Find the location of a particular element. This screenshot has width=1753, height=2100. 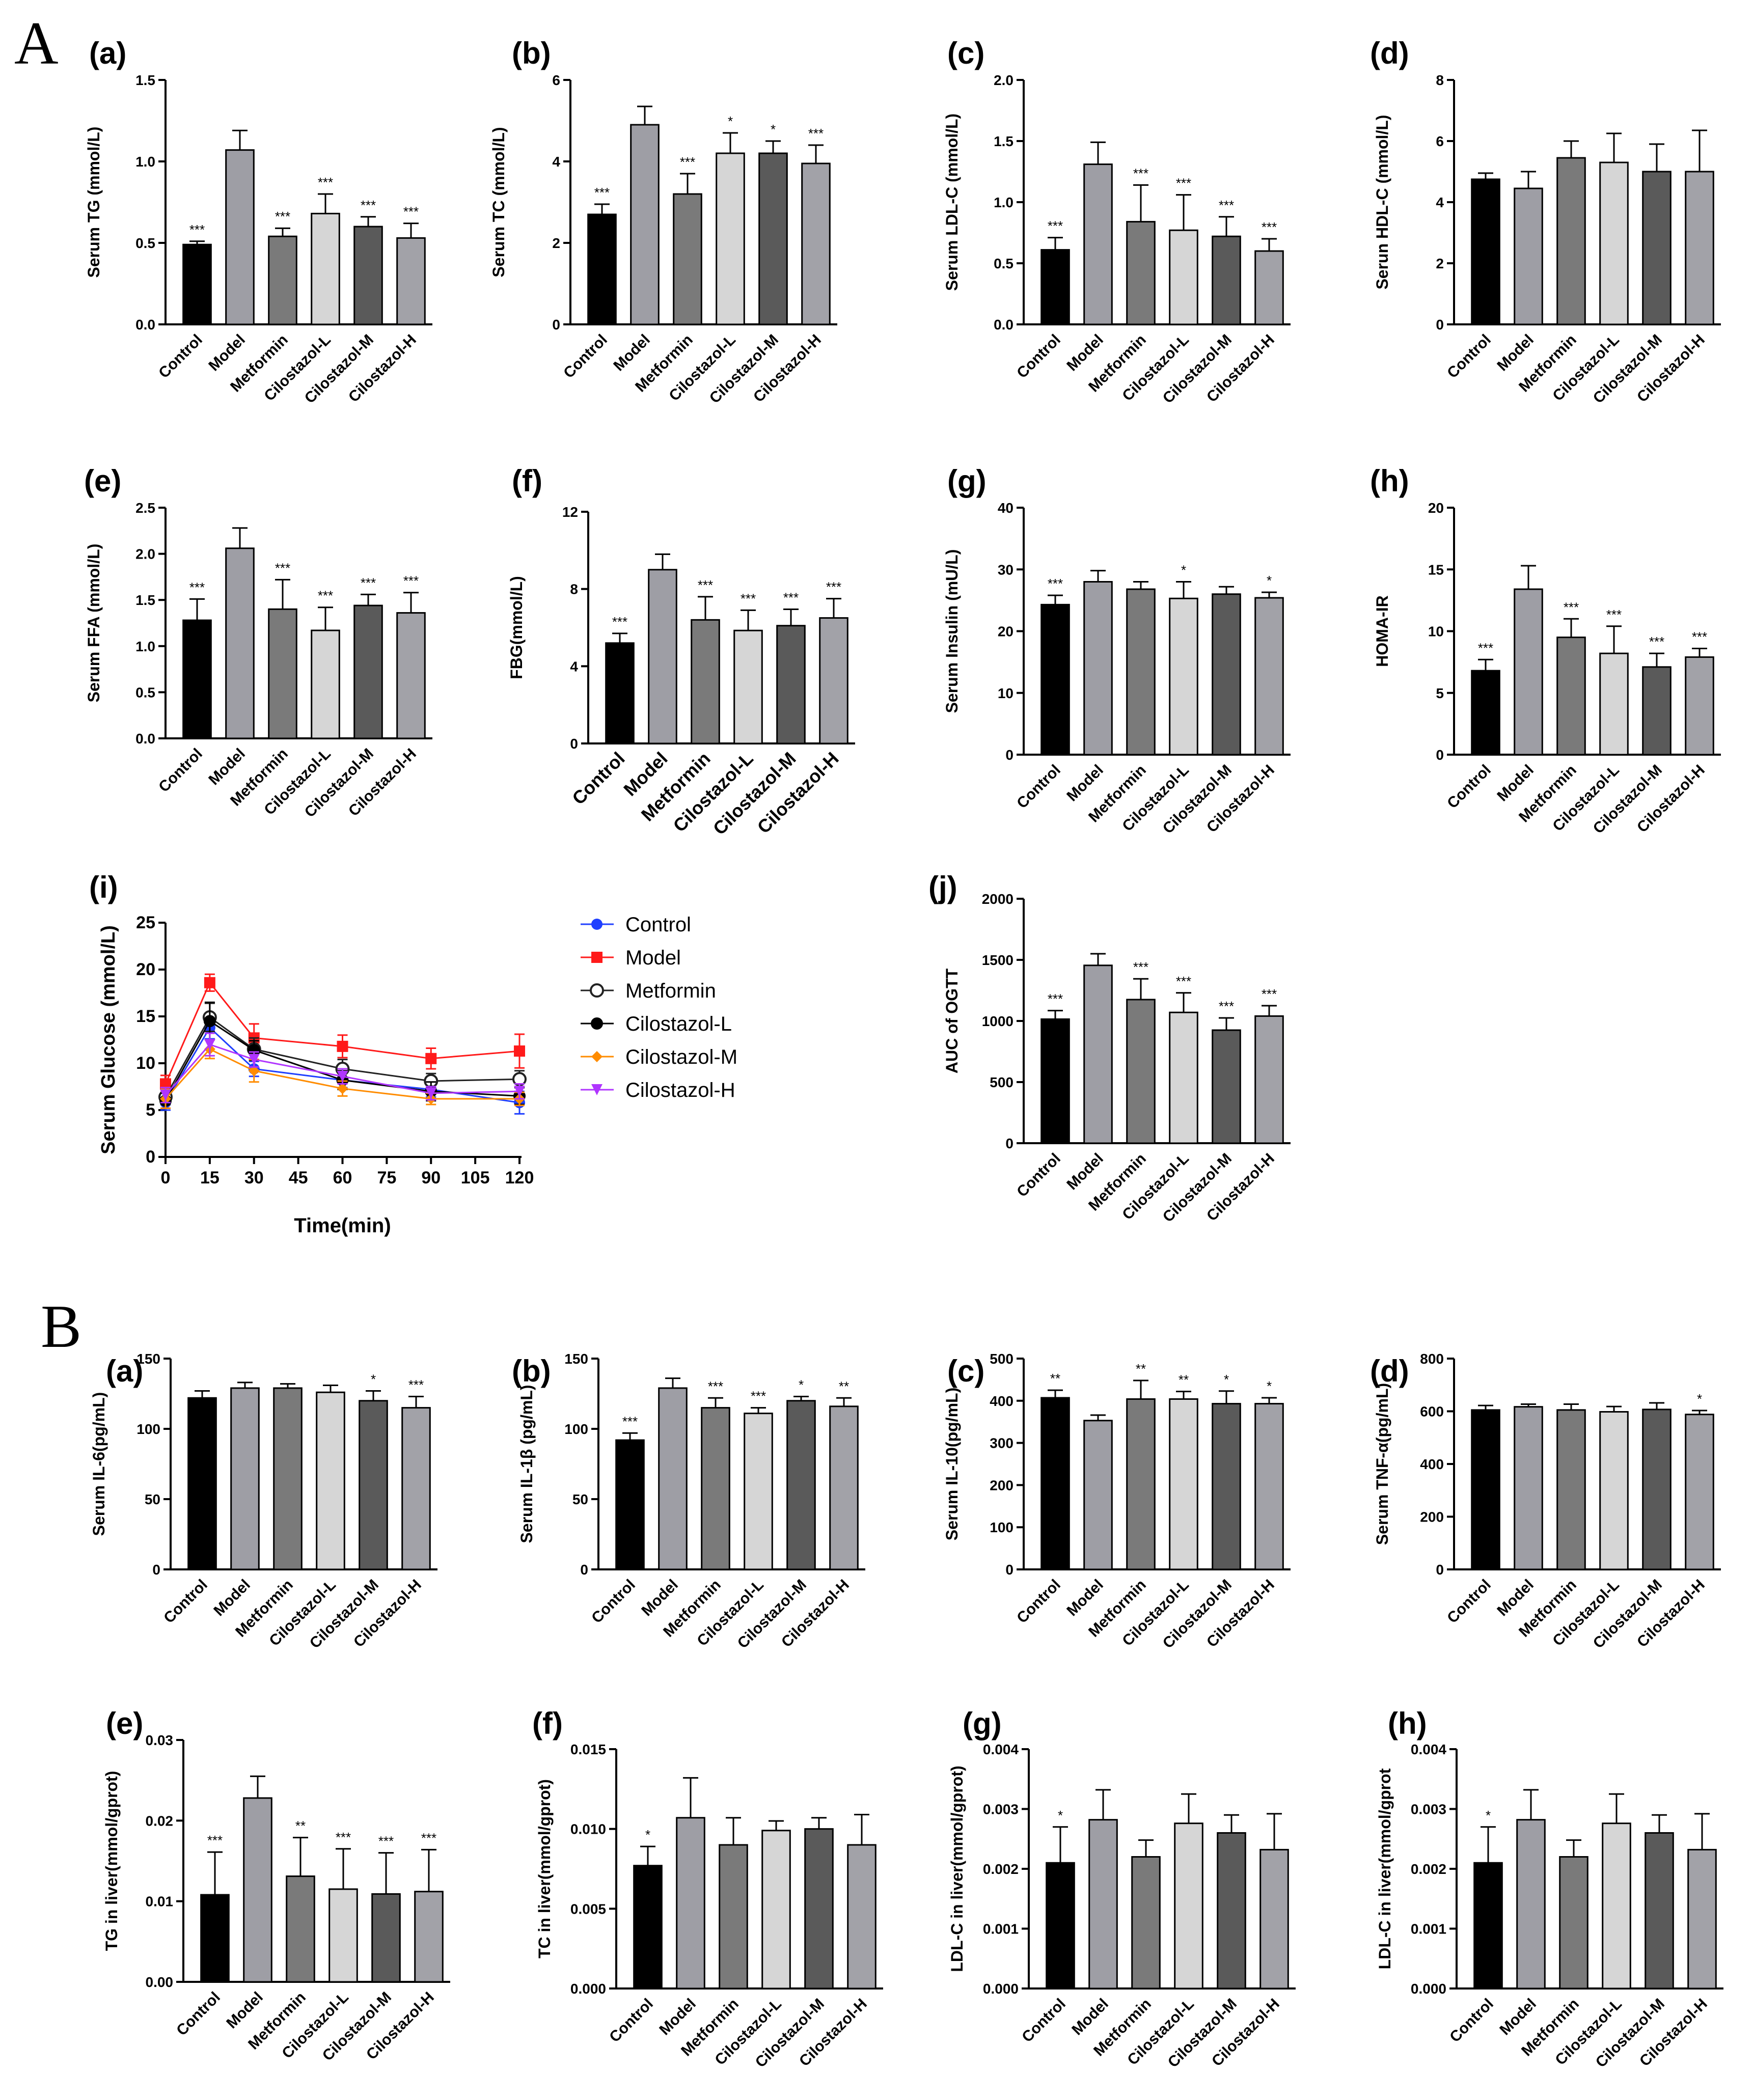

marker-cilostazol-l is located at coordinates (254, 1050).